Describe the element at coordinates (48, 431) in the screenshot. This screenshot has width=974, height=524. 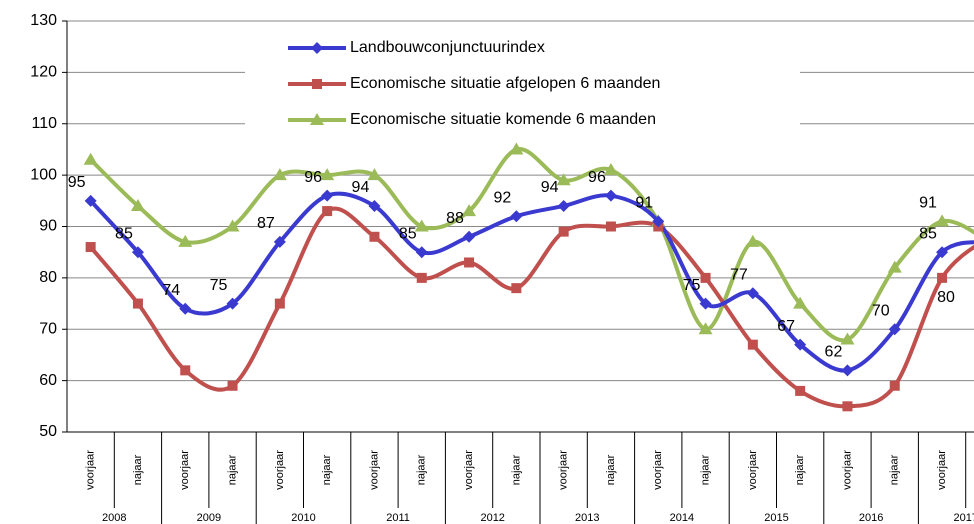
I see `y-tick-label: 50` at that location.